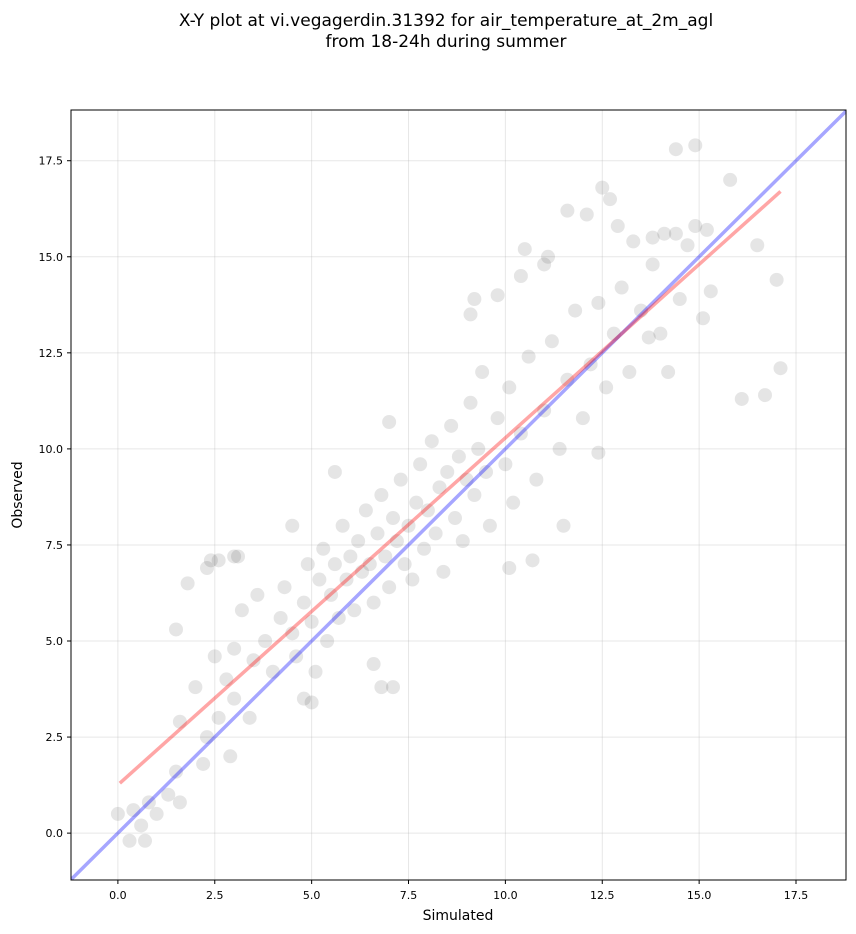  I want to click on y-tick-label: 7.5, so click(55, 545).